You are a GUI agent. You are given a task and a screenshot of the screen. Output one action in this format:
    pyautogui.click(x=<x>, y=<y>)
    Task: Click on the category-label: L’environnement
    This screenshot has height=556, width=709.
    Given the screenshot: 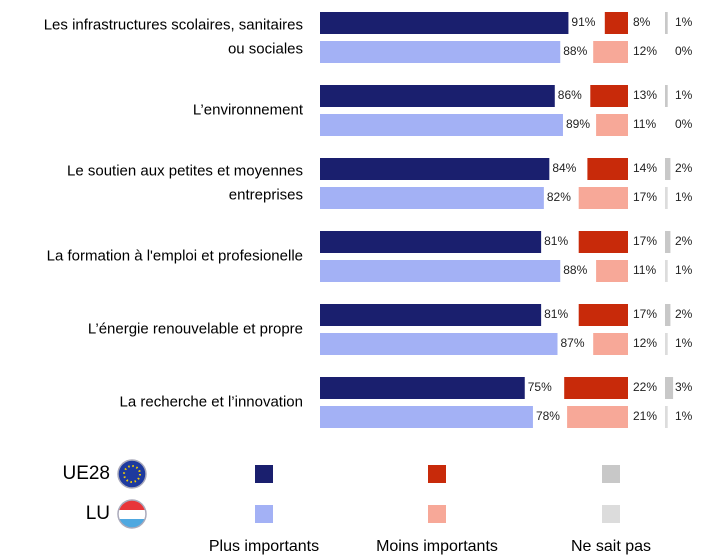 What is the action you would take?
    pyautogui.click(x=248, y=109)
    